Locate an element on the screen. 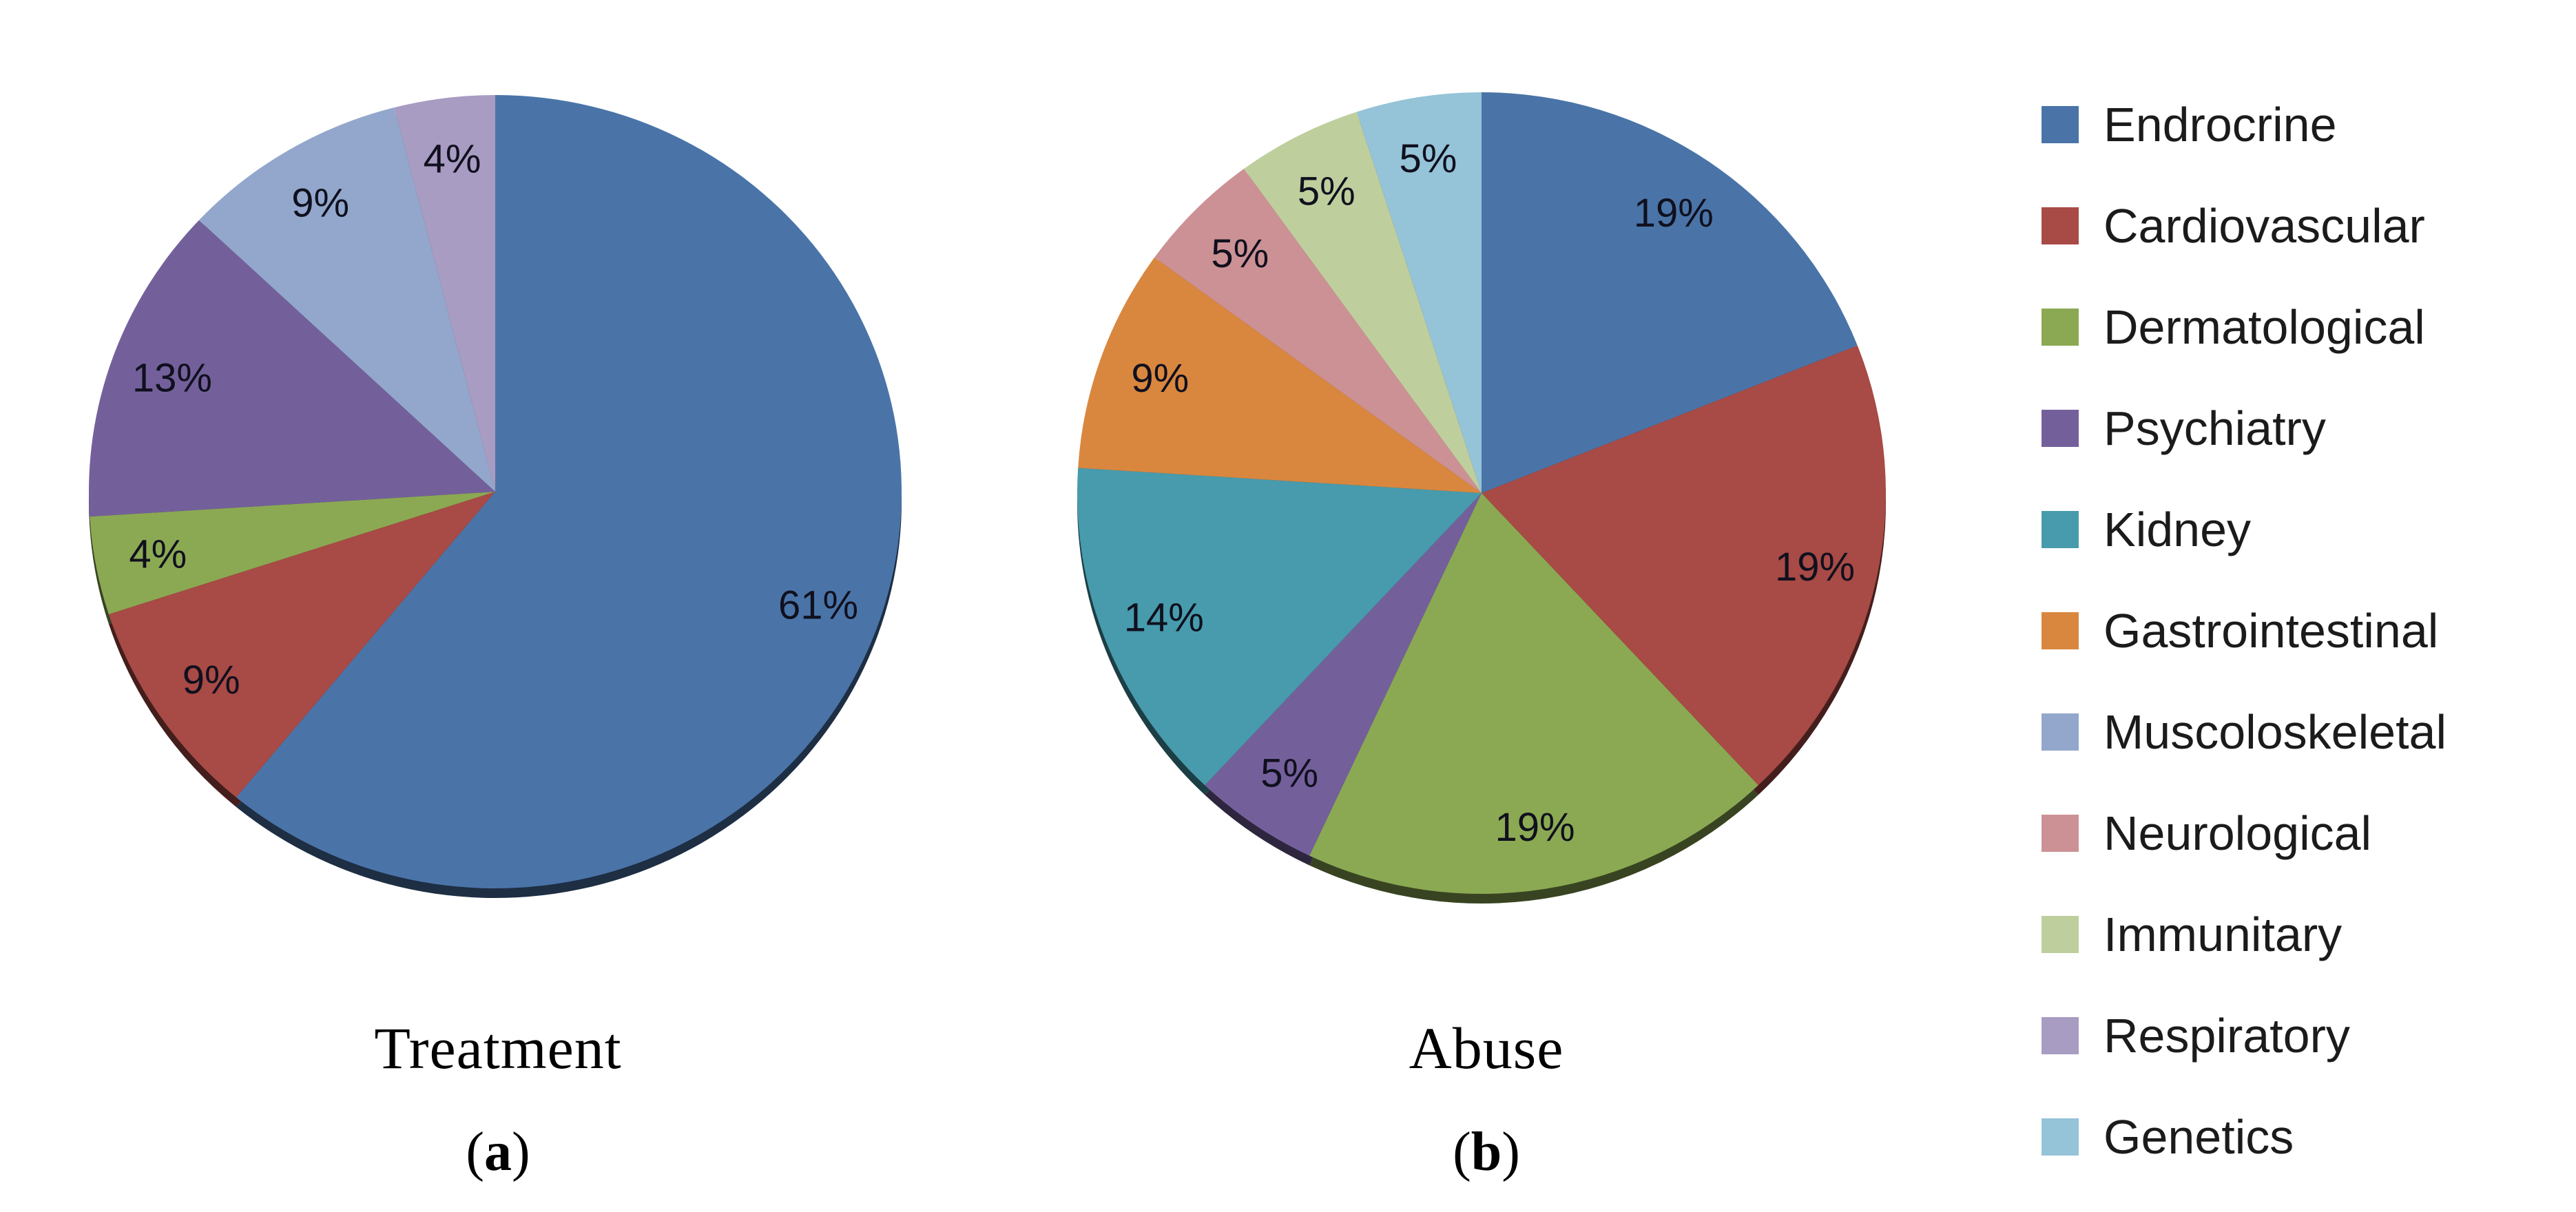 The height and width of the screenshot is (1212, 2576). pie-b-label-immunitary: 5% is located at coordinates (1326, 191).